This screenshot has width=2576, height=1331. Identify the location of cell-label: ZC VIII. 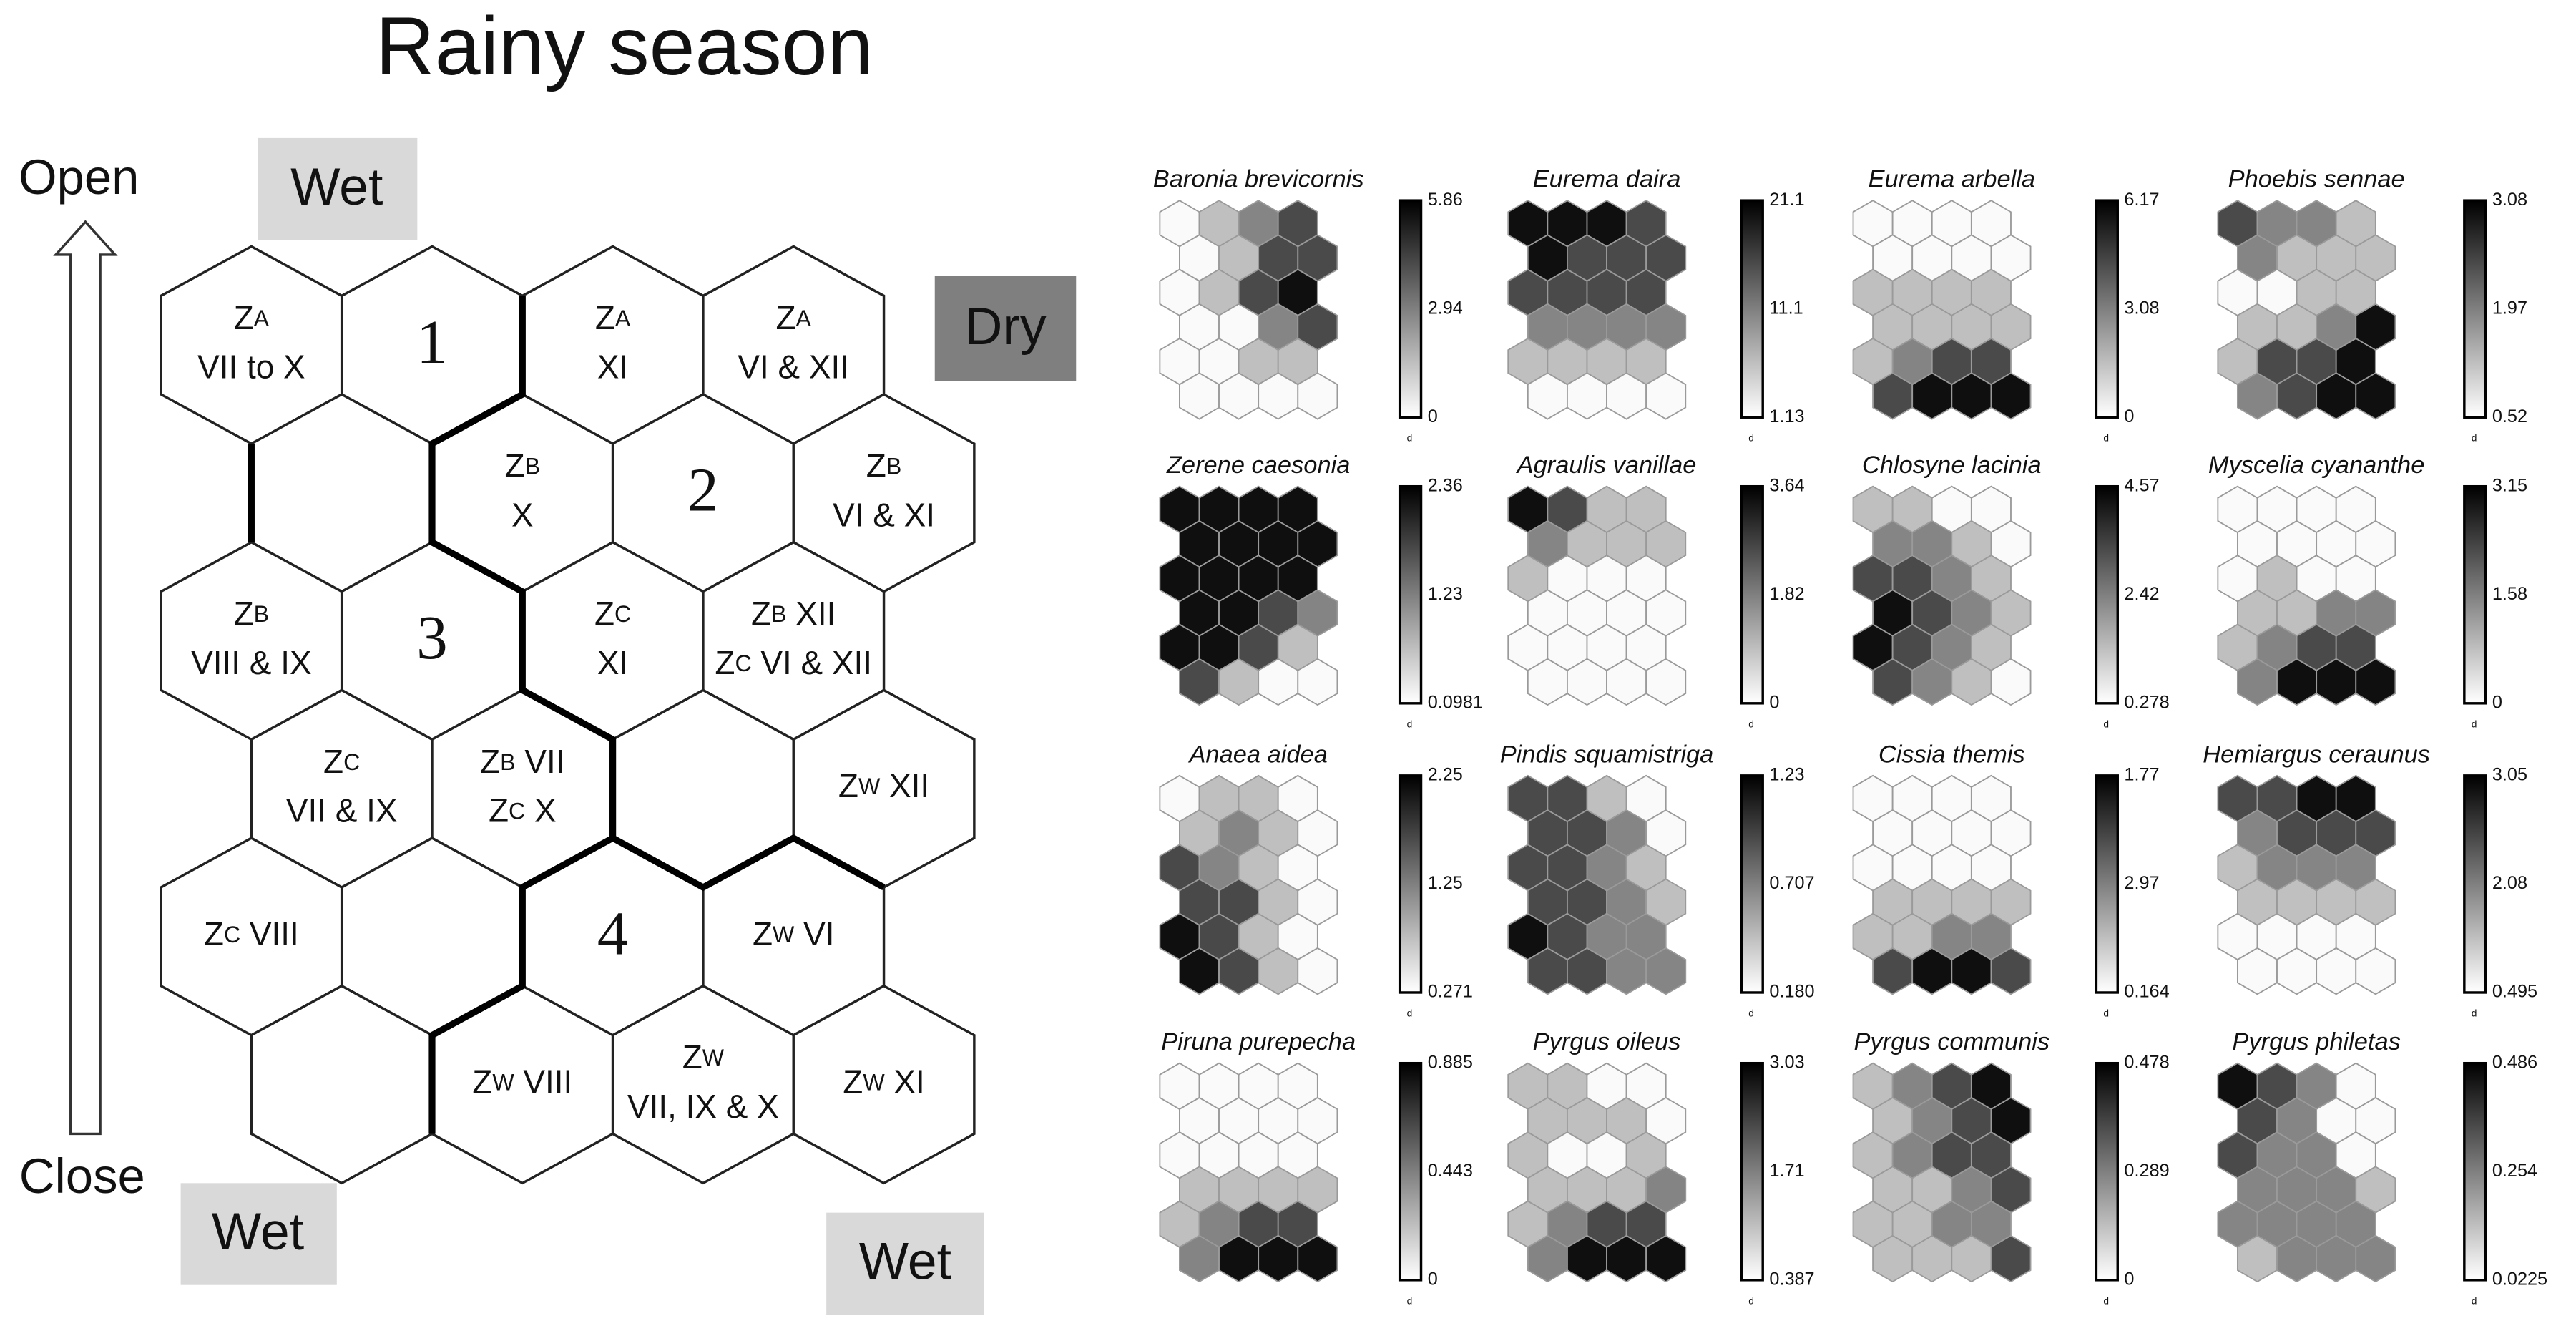
(251, 933).